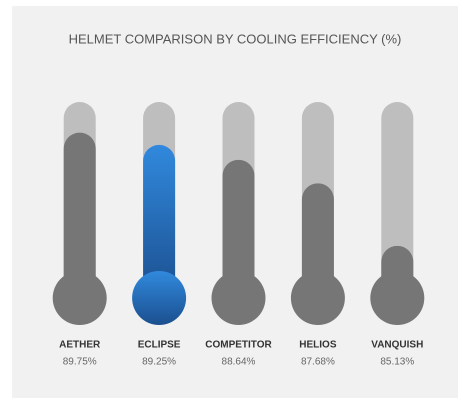 The height and width of the screenshot is (408, 470). I want to click on value-label: 85.13%, so click(397, 362).